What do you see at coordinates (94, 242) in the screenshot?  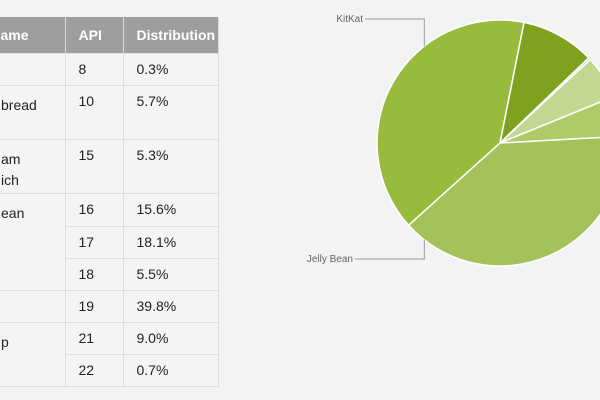 I see `api-cell: 17` at bounding box center [94, 242].